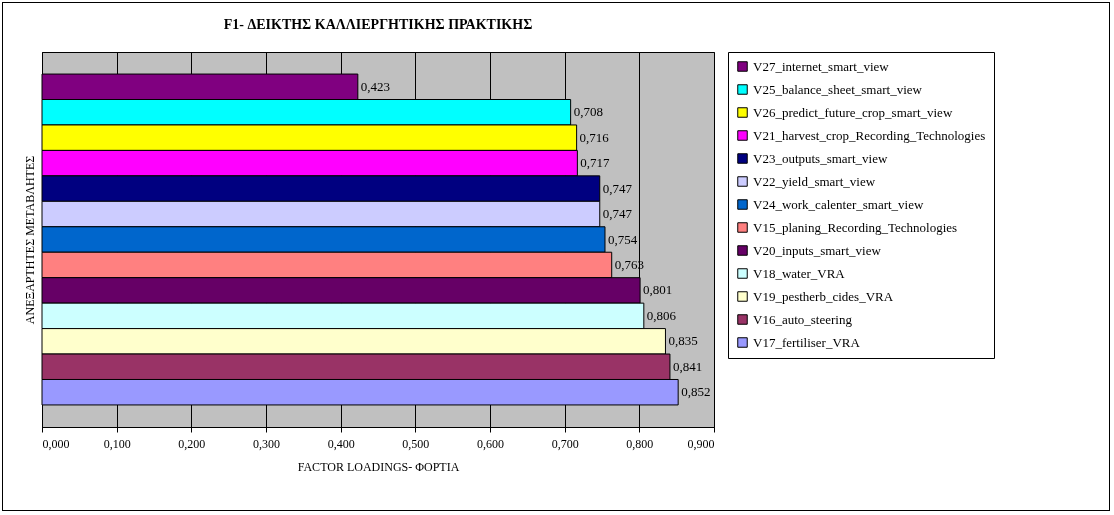  What do you see at coordinates (490, 443) in the screenshot?
I see `x-tick-label: 0,600` at bounding box center [490, 443].